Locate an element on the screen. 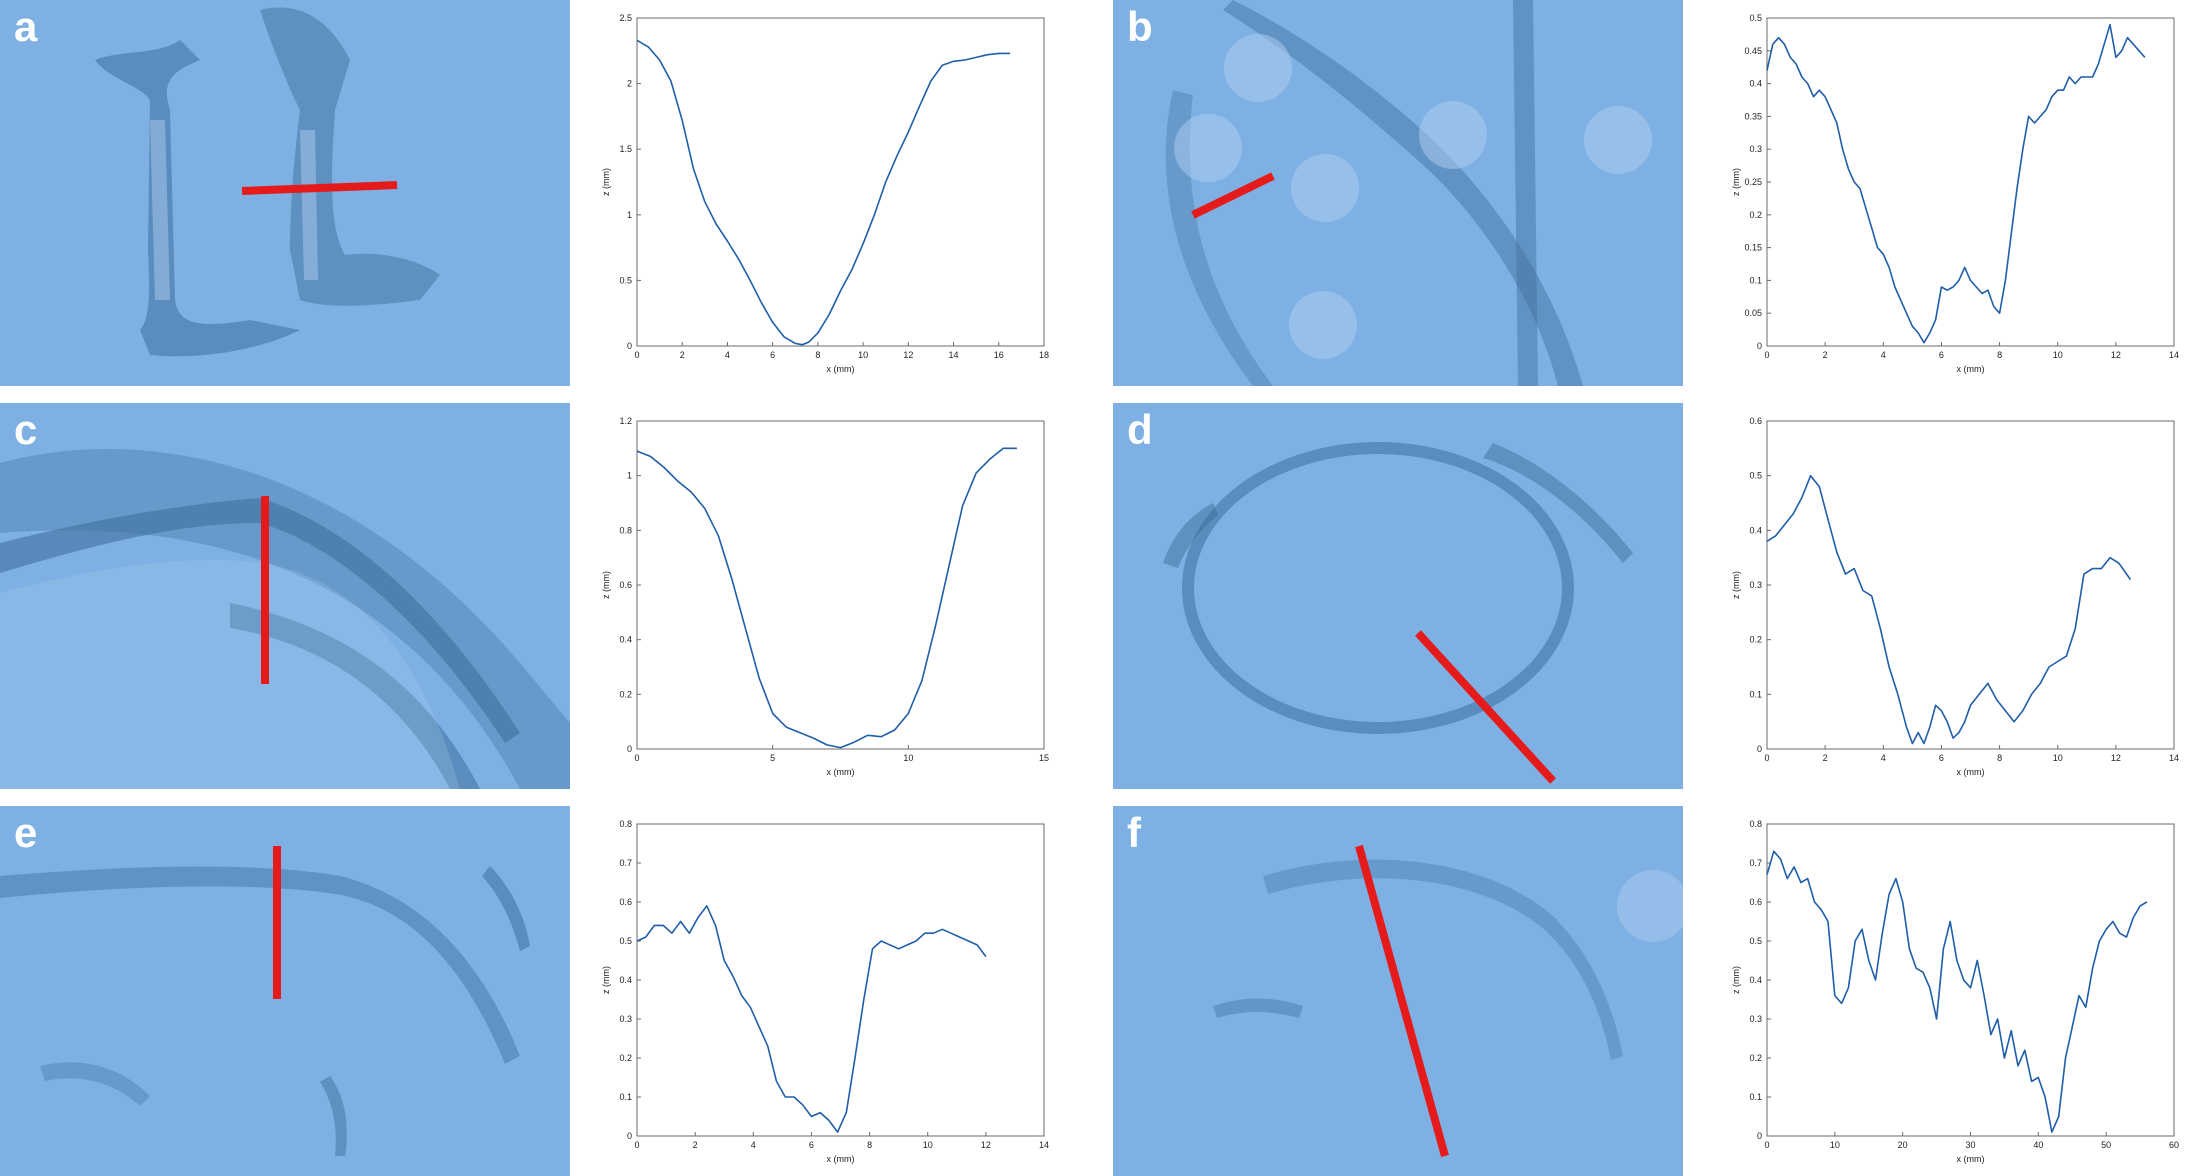 The width and height of the screenshot is (2200, 1176). scan-image-d: d is located at coordinates (1398, 596).